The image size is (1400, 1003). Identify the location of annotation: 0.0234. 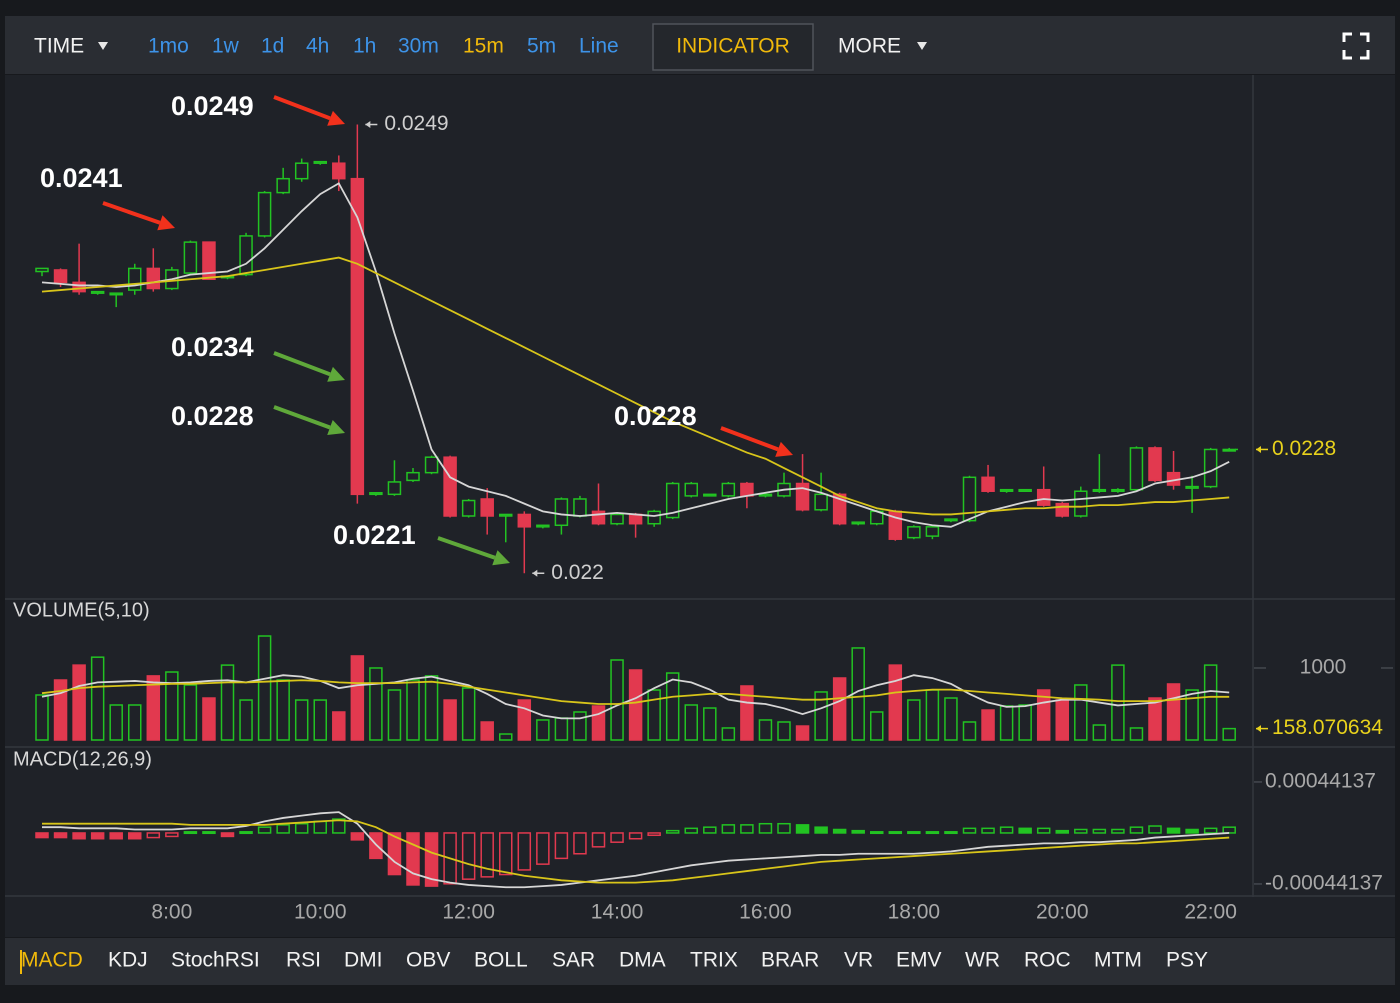
(212, 347).